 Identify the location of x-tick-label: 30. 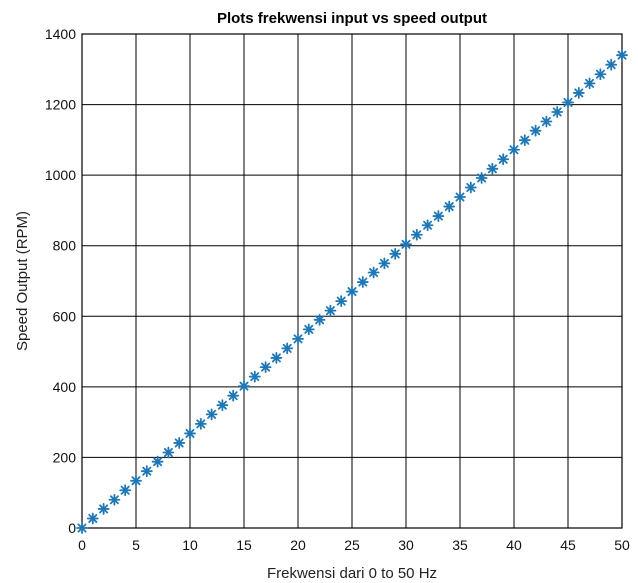
(406, 545).